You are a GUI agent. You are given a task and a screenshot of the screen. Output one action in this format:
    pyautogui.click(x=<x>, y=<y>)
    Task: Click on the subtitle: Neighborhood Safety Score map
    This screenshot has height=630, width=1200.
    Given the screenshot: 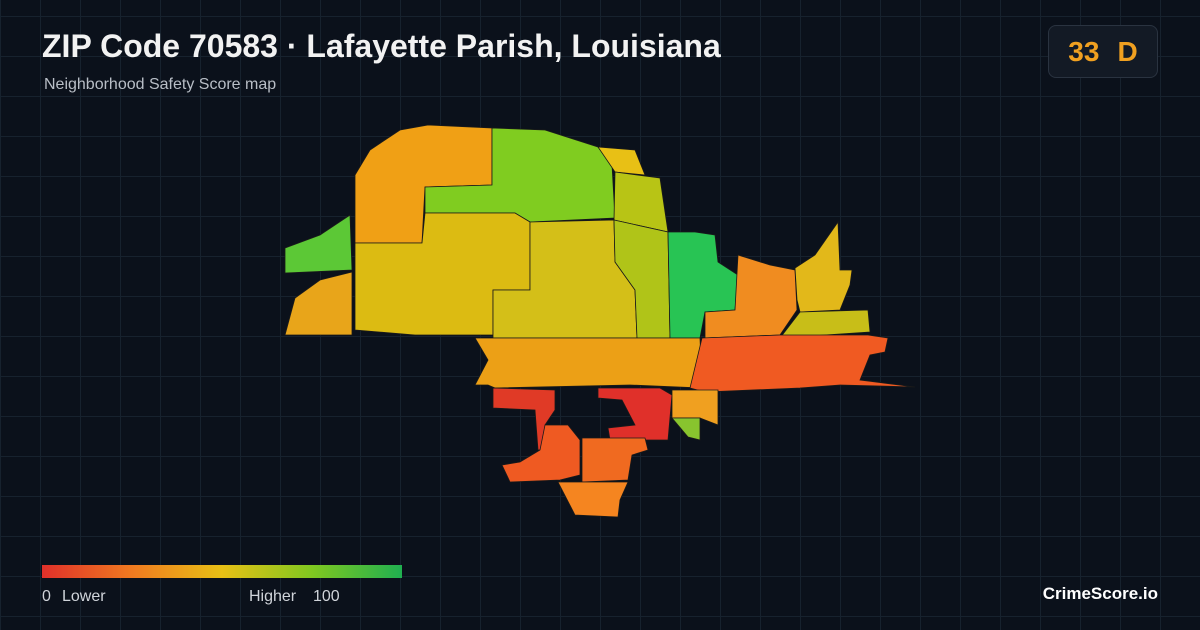 What is the action you would take?
    pyautogui.click(x=160, y=84)
    